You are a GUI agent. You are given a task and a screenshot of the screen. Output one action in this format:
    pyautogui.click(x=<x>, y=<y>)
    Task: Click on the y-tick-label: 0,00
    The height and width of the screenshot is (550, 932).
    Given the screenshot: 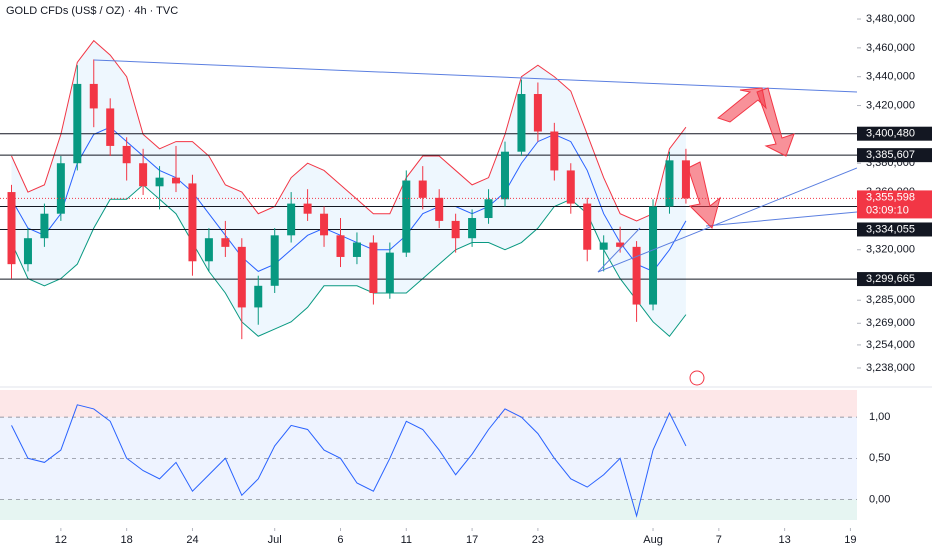 What is the action you would take?
    pyautogui.click(x=879, y=499)
    